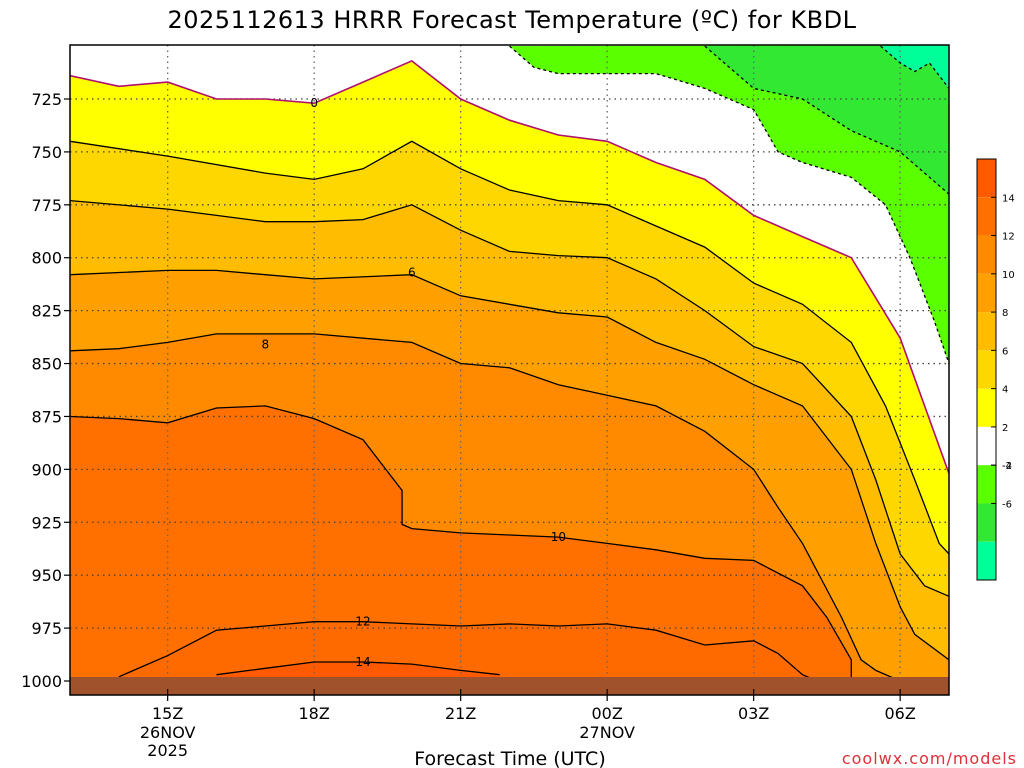 The image size is (1024, 768). I want to click on y-tick-label: 925, so click(46, 522).